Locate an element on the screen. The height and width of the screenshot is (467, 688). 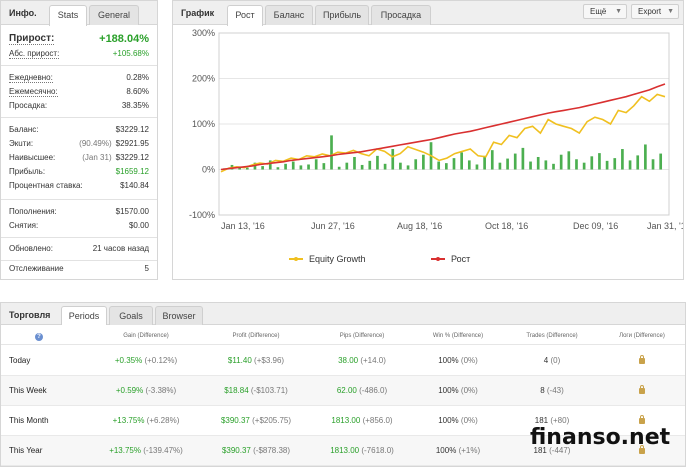
more-dropdown: Ещё ▼ is located at coordinates (605, 11).